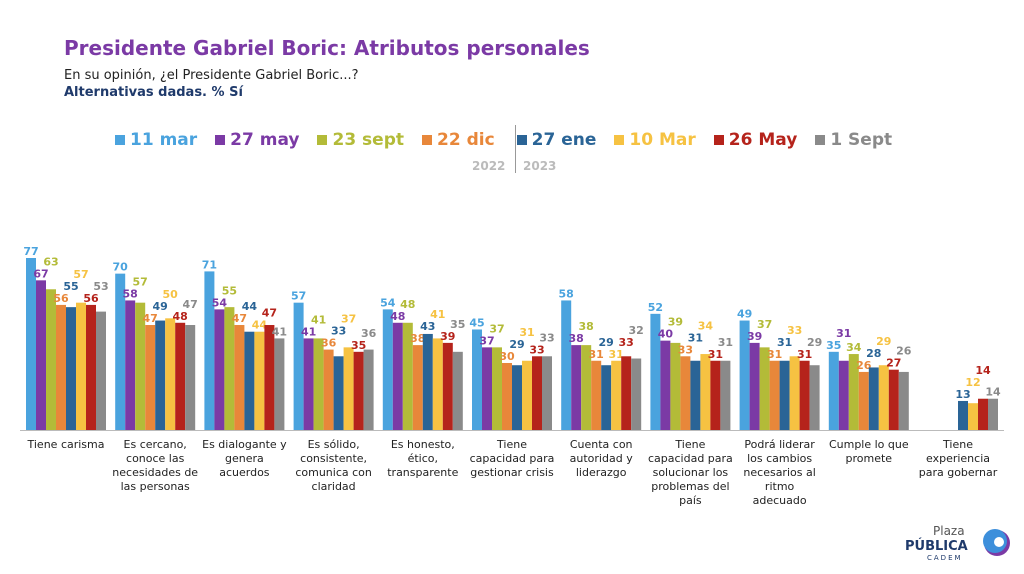  I want to click on legend-item: 26 May, so click(755, 140).